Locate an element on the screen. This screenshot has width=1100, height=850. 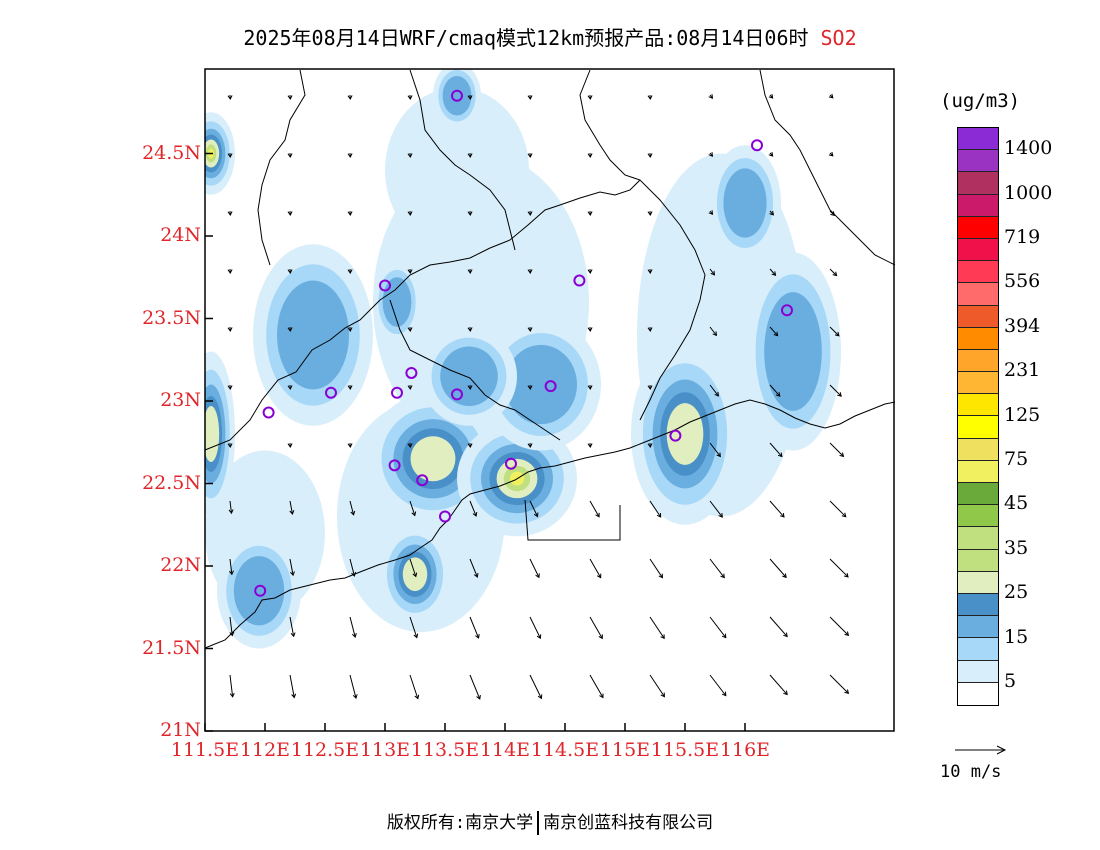
footer-separator is located at coordinates (538, 823).